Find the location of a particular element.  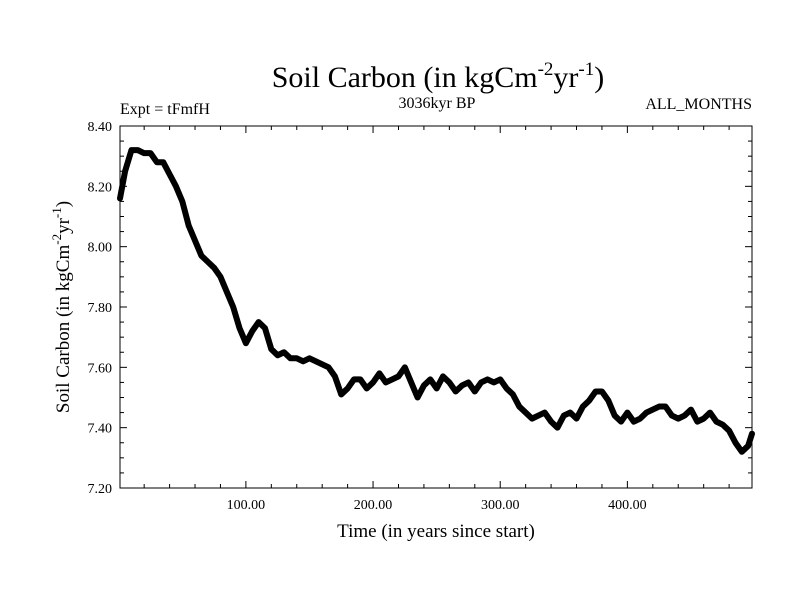

chart-title: Soil Carbon (in kgCm-2yr-1) is located at coordinates (438, 76).